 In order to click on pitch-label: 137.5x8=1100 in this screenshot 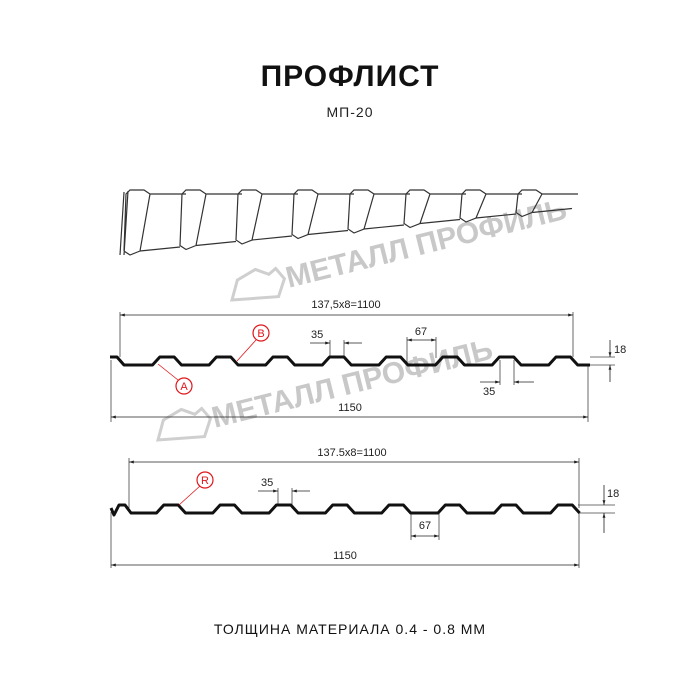, I will do `click(351, 453)`.